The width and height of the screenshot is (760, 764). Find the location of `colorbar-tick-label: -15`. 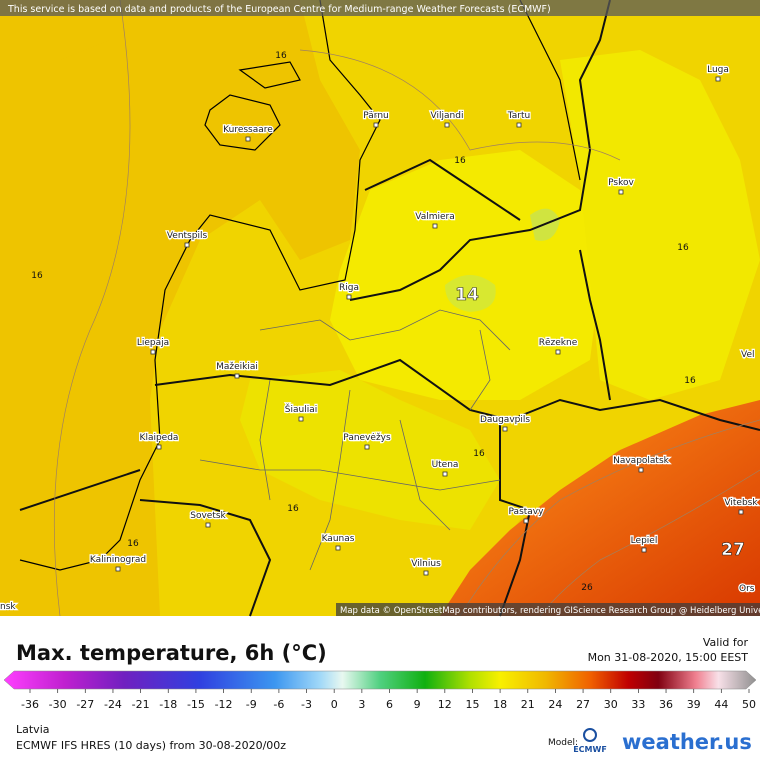

colorbar-tick-label: -15 is located at coordinates (196, 704).